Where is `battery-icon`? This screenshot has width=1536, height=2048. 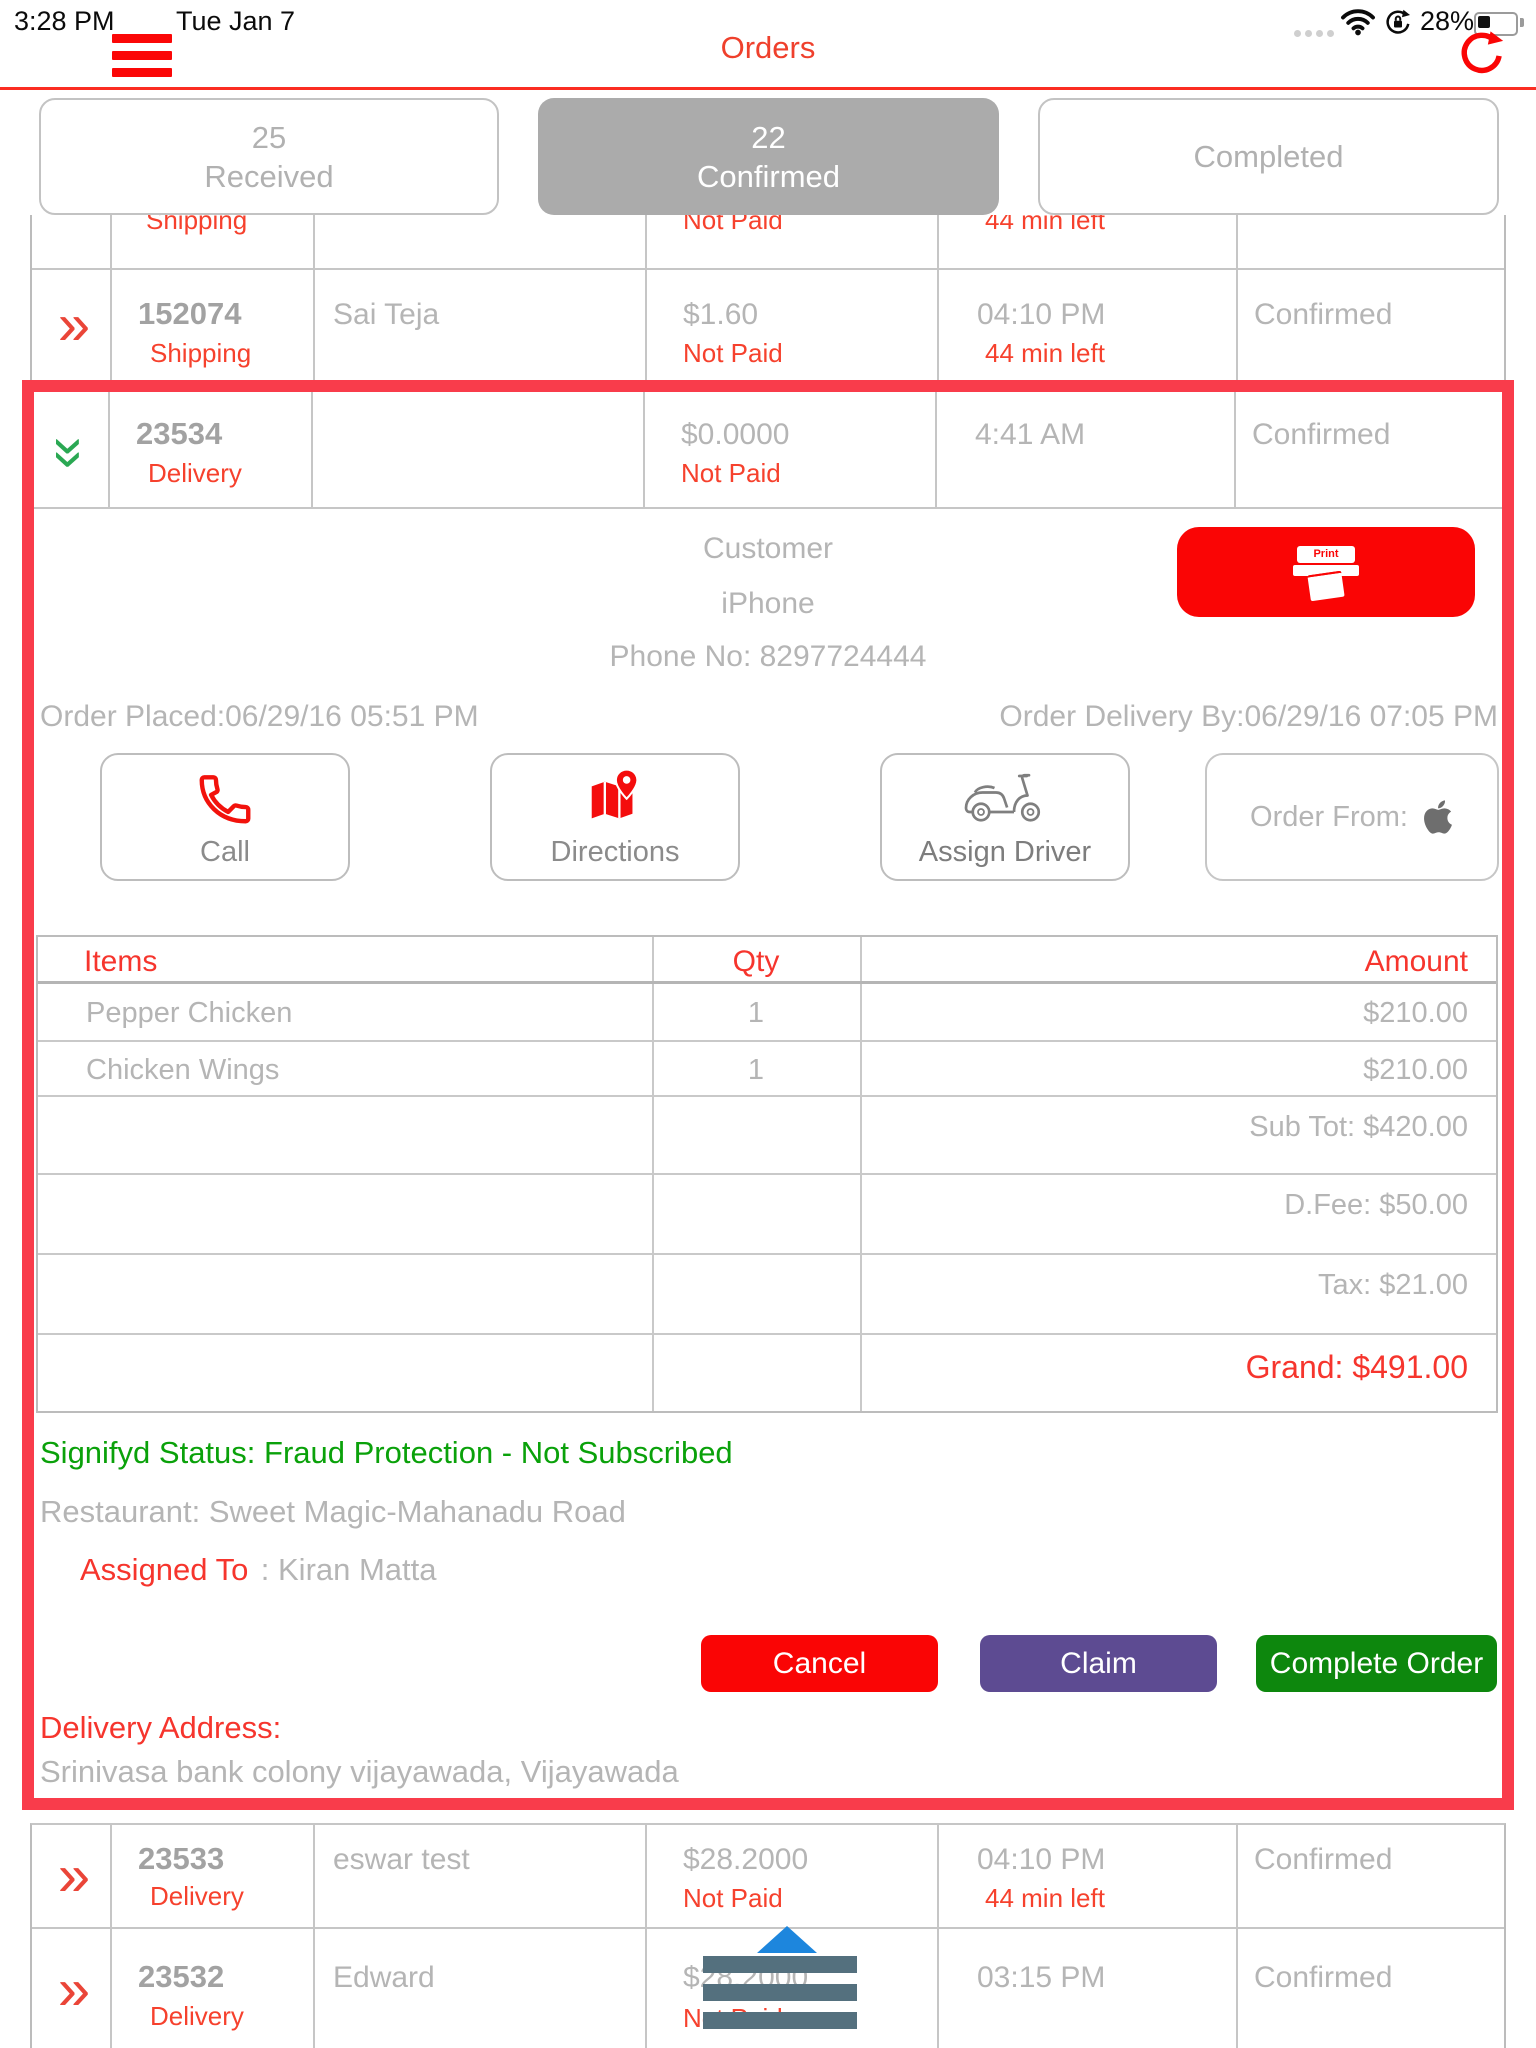
battery-icon is located at coordinates (1496, 24).